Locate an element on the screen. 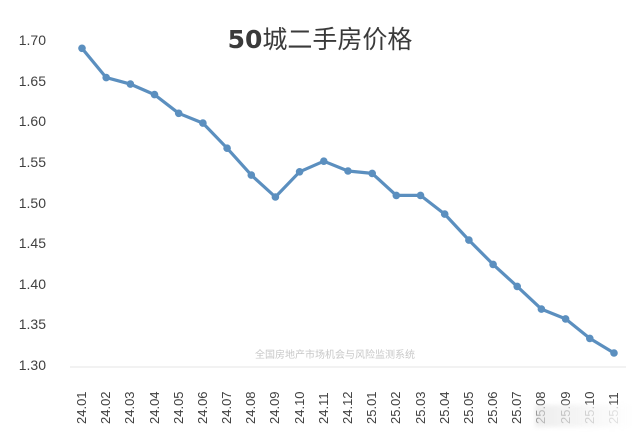 The width and height of the screenshot is (640, 434). y-tick-label: 1.60 is located at coordinates (32, 121).